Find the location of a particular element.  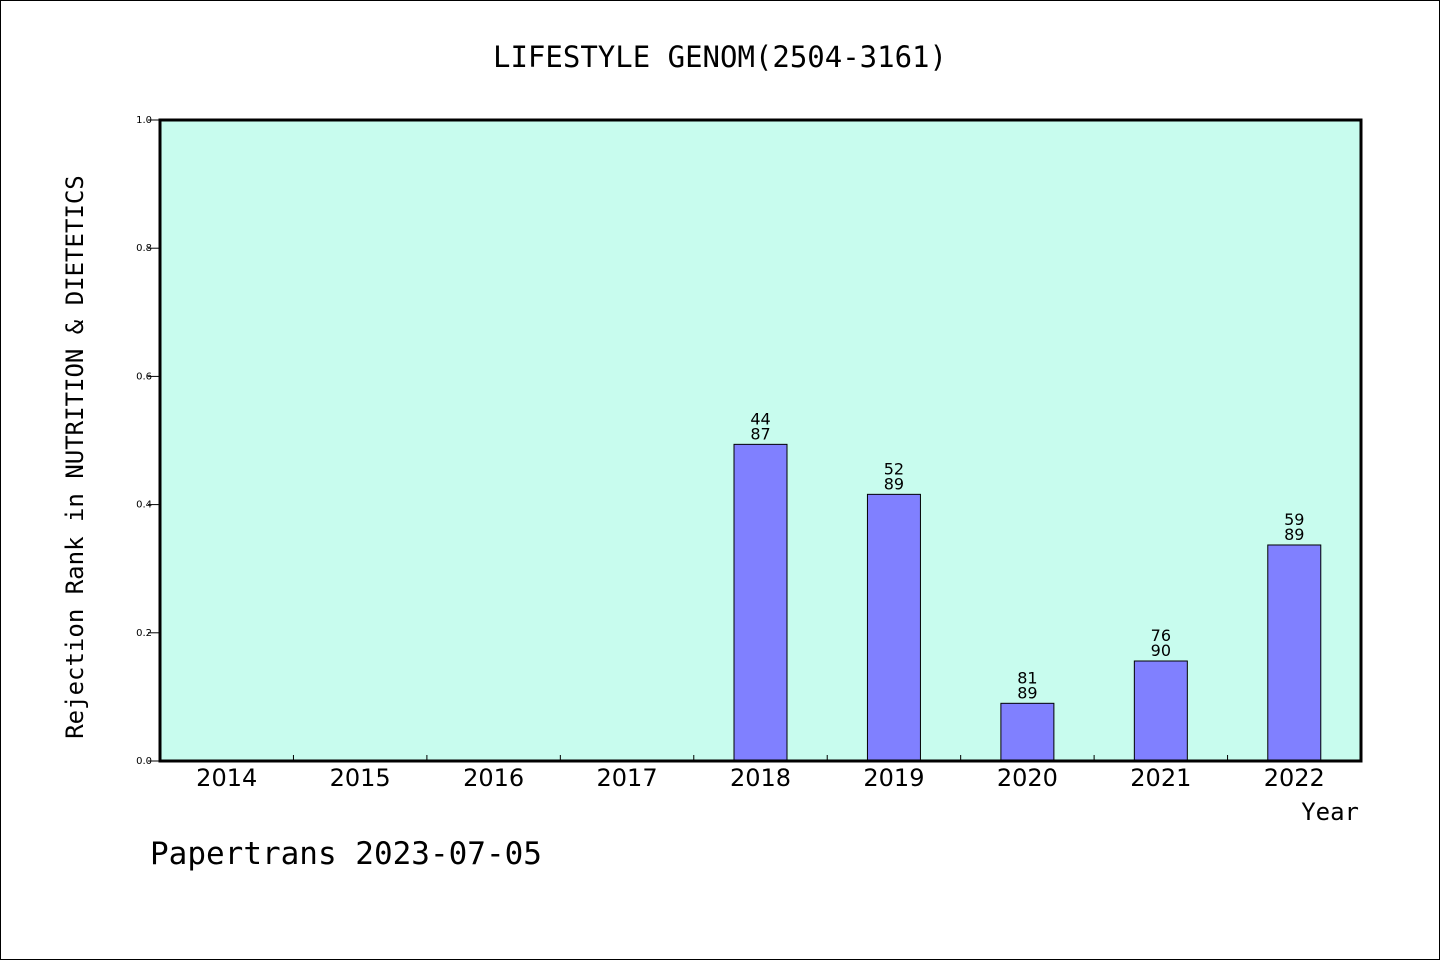

y-axis-label: Rejection Rank in NUTRITION & DIETETICS is located at coordinates (75, 457).